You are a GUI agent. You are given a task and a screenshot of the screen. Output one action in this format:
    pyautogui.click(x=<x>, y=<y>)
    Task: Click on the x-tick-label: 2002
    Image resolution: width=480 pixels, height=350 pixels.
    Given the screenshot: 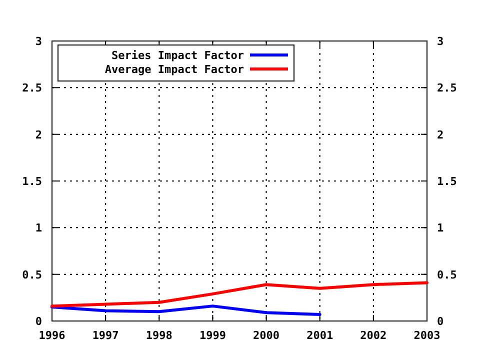 What is the action you would take?
    pyautogui.click(x=373, y=335)
    